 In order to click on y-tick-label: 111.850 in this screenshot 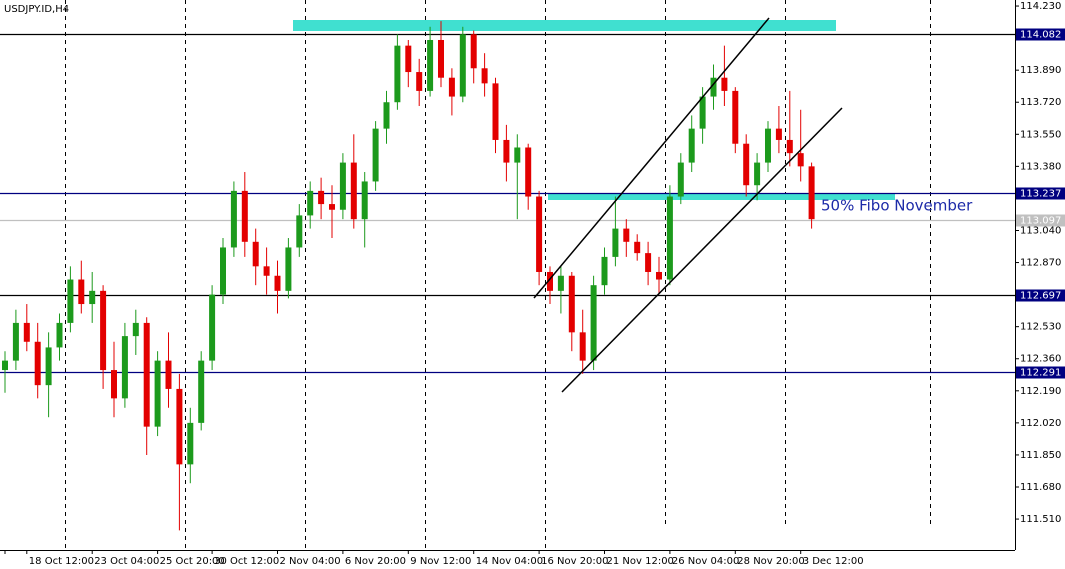, I will do `click(1040, 455)`.